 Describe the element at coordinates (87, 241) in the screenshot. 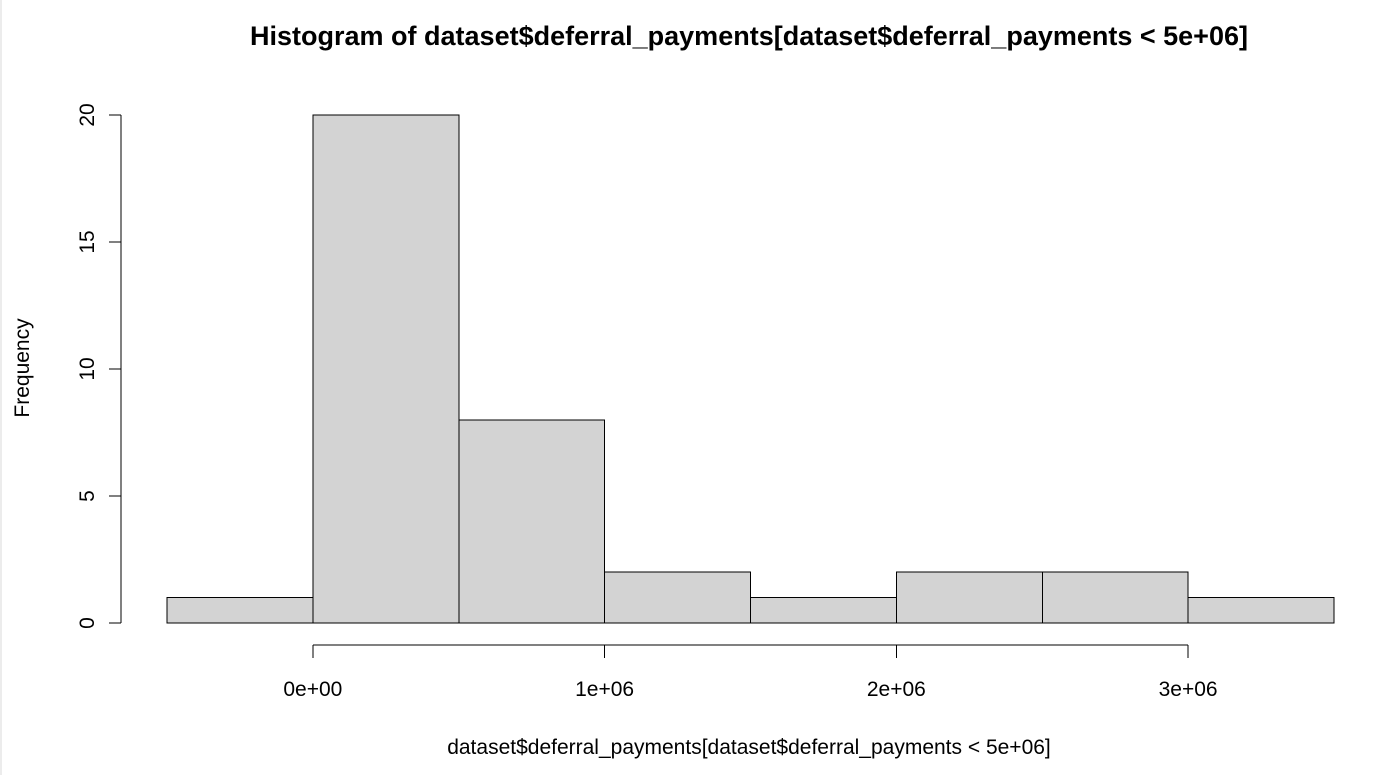

I see `y-tick-label: 15` at that location.